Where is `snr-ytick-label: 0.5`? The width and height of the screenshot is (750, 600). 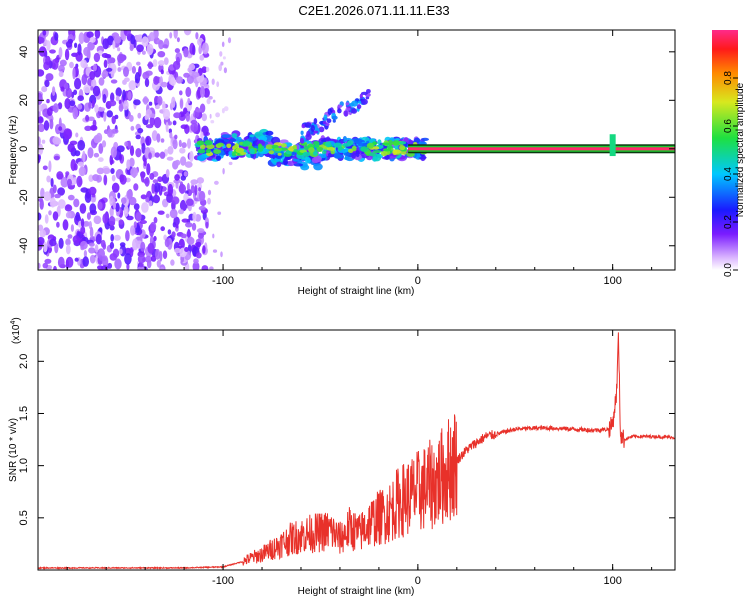
snr-ytick-label: 0.5 is located at coordinates (24, 517).